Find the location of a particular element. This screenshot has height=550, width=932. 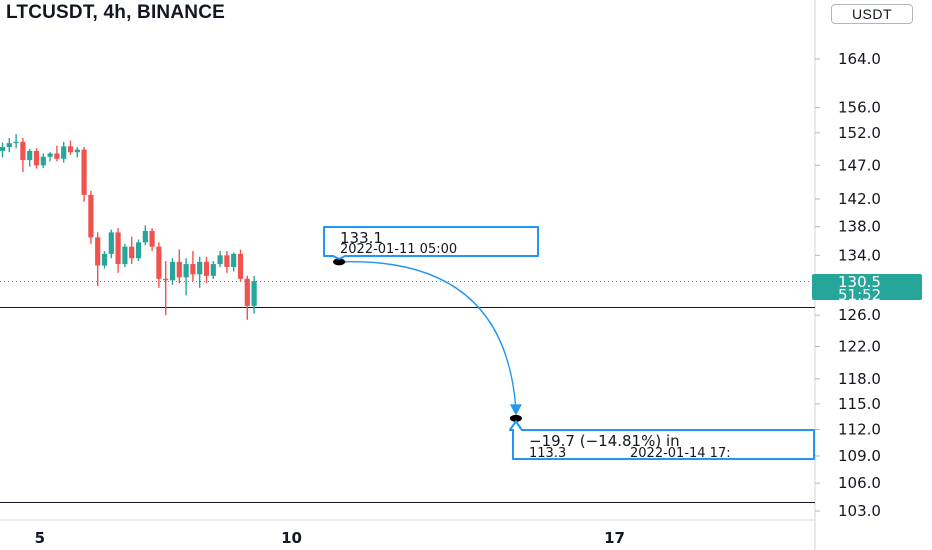

price-tick-label: 103.0 is located at coordinates (859, 511).